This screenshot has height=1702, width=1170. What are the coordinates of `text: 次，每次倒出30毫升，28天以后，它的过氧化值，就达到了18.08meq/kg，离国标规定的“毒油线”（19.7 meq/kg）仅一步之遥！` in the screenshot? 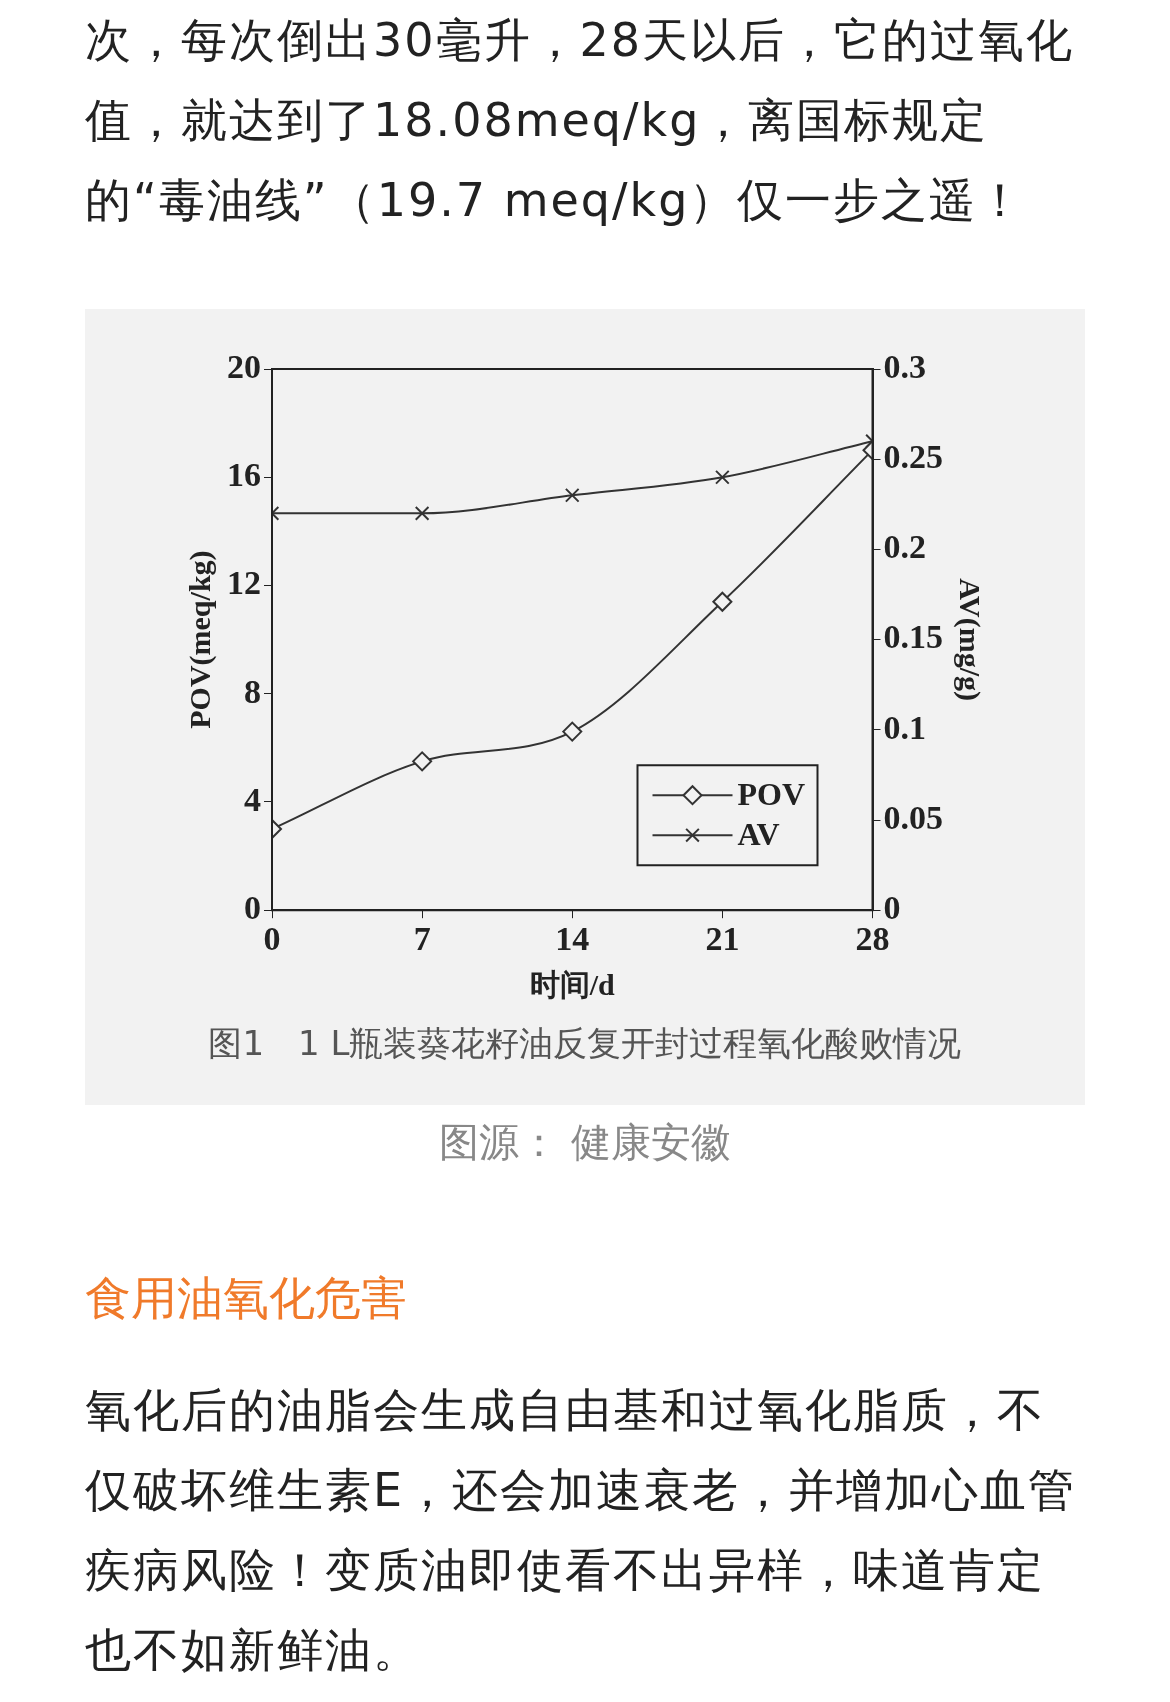 It's located at (580, 120).